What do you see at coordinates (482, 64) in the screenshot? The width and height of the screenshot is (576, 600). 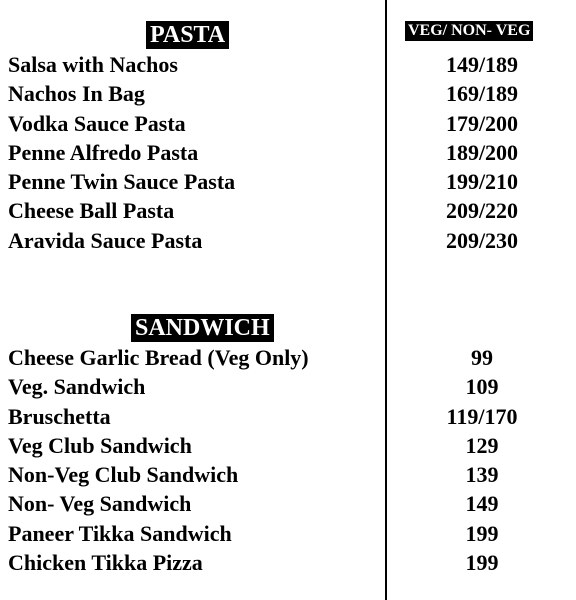 I see `item-price: 149/189` at bounding box center [482, 64].